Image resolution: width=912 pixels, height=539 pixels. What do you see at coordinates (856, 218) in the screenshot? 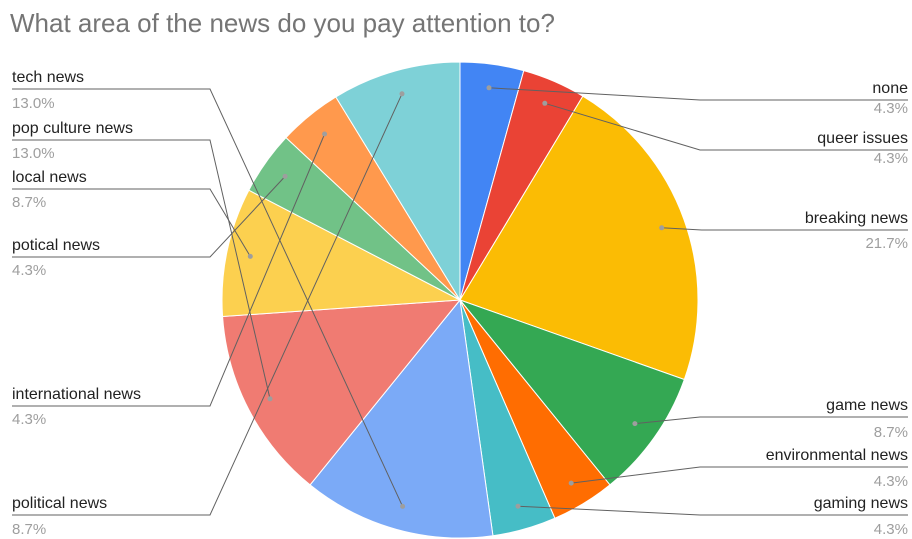
I see `slice-label: breaking news` at bounding box center [856, 218].